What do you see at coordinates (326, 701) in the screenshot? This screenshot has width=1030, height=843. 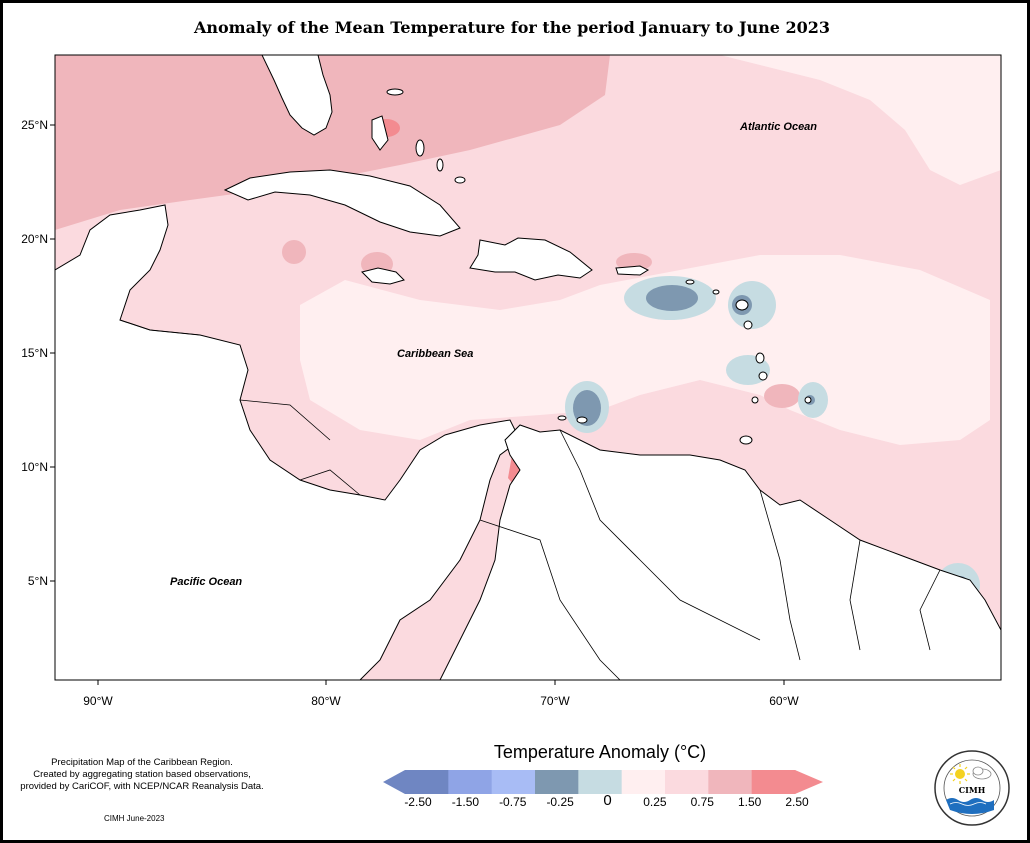 I see `lon-label-80w: 80°W` at bounding box center [326, 701].